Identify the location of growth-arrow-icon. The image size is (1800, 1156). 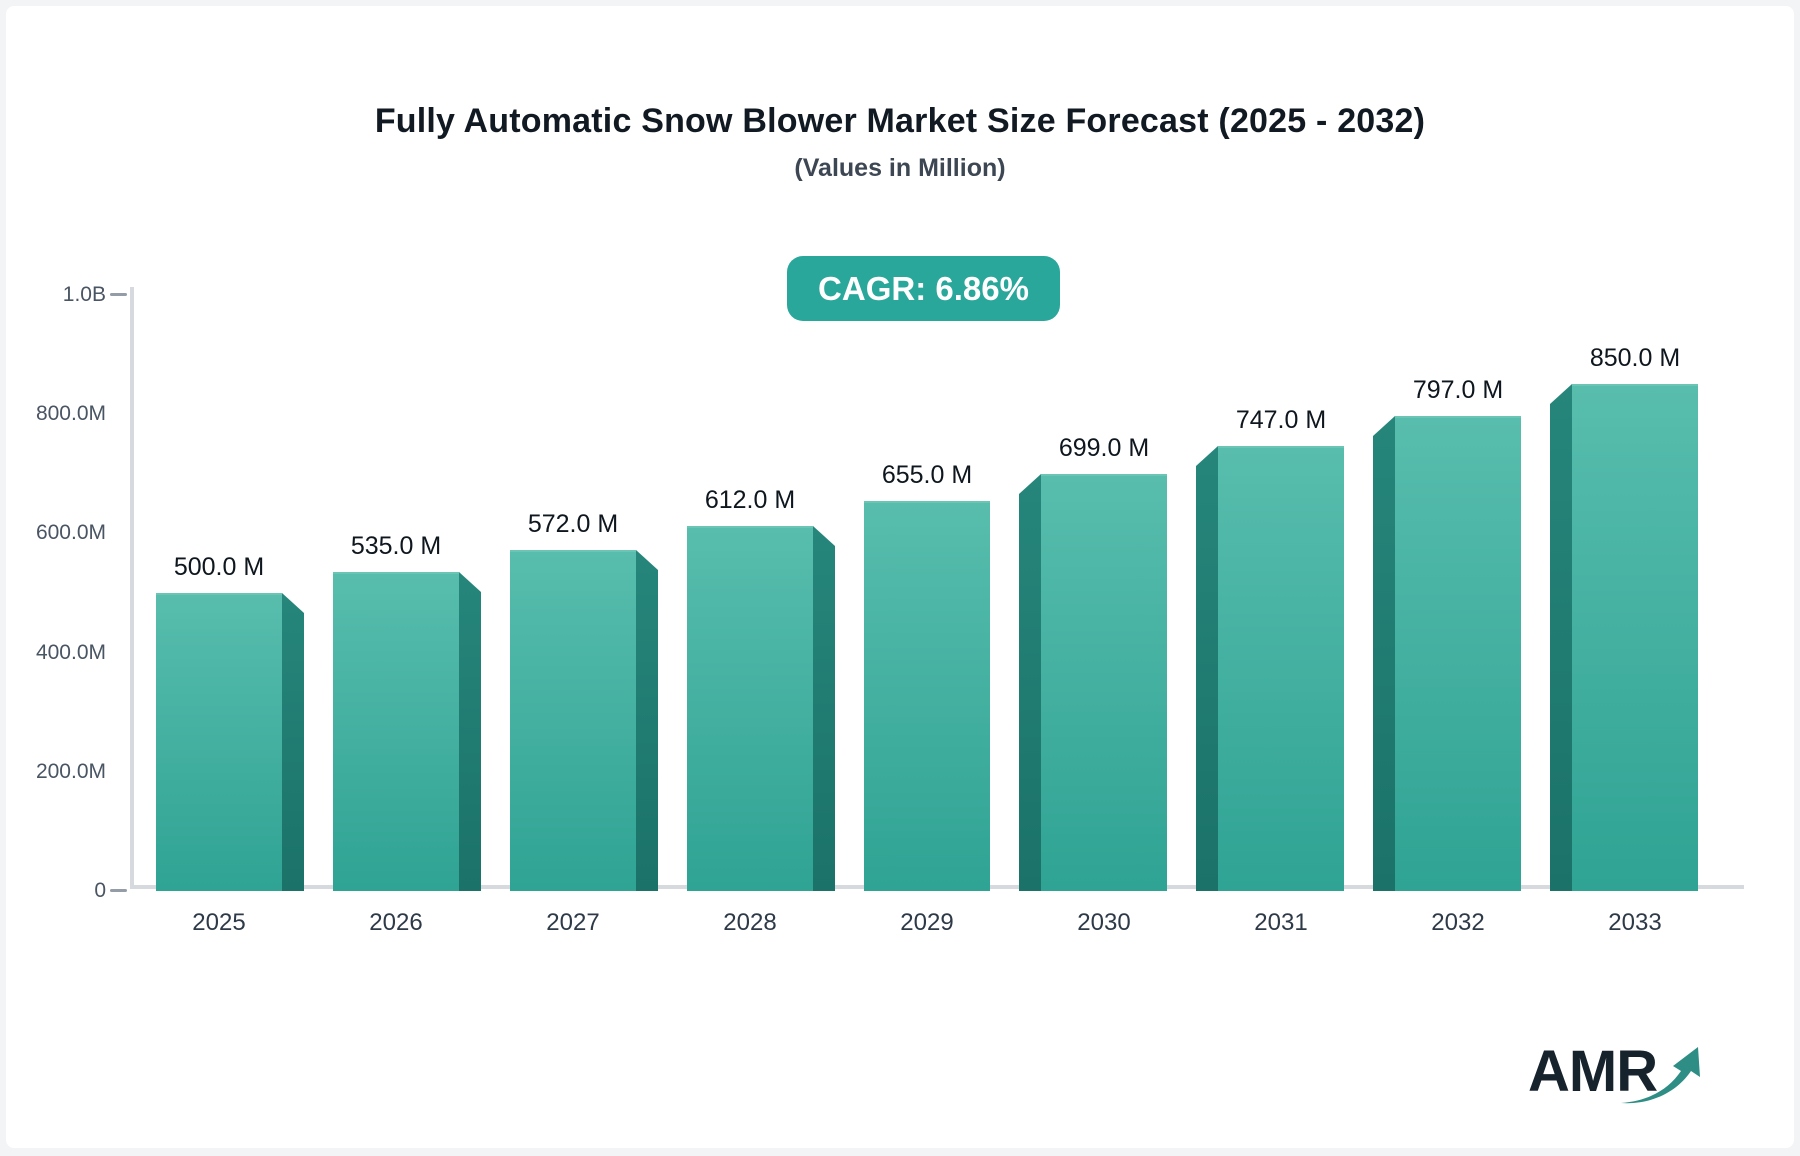
(1660, 1075).